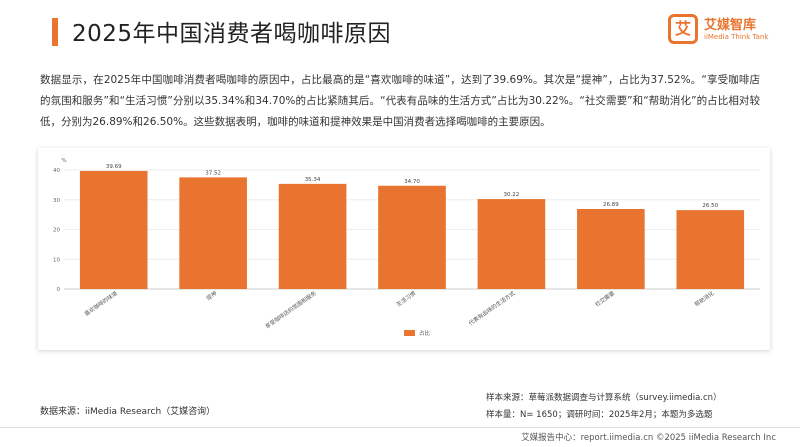  I want to click on logo-subtitle: iiMedia Think Tank, so click(736, 37).